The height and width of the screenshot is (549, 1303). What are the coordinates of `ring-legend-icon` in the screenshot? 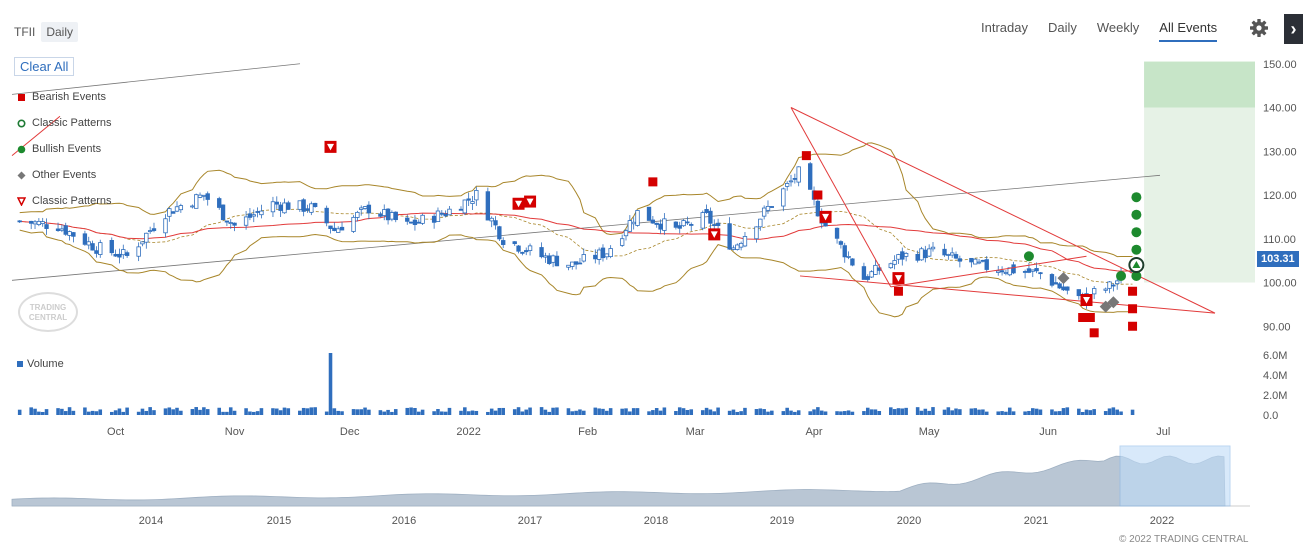 It's located at (21, 123).